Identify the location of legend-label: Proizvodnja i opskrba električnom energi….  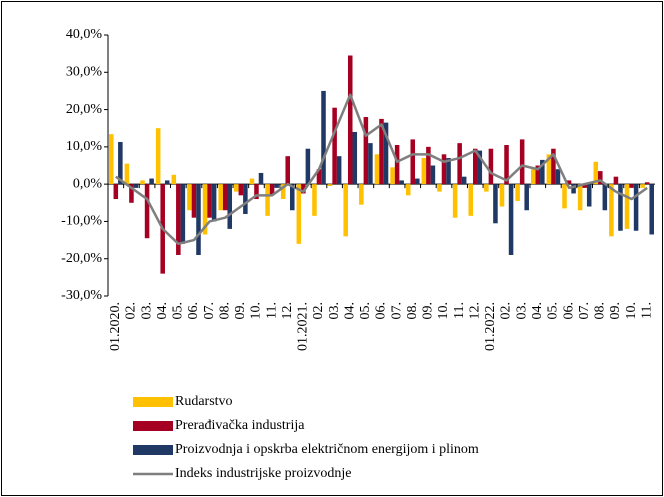
(327, 449).